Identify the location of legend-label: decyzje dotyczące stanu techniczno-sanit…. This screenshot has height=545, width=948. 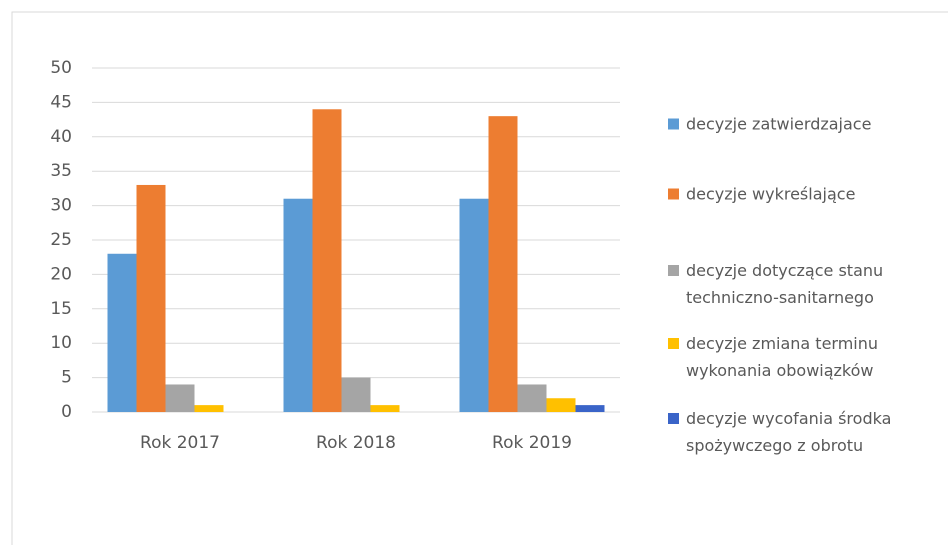
(785, 284).